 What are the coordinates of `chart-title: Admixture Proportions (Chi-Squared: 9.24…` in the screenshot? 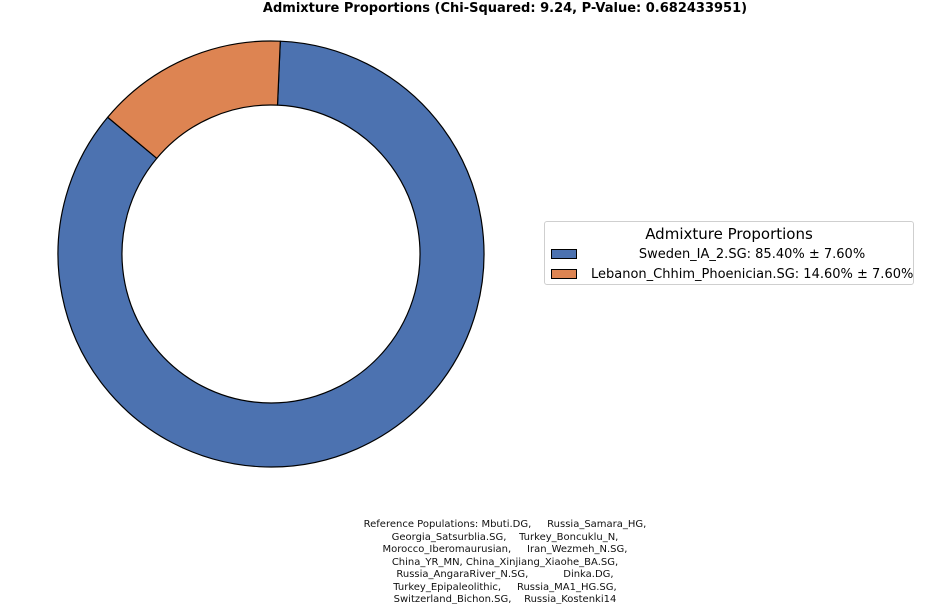 It's located at (505, 8).